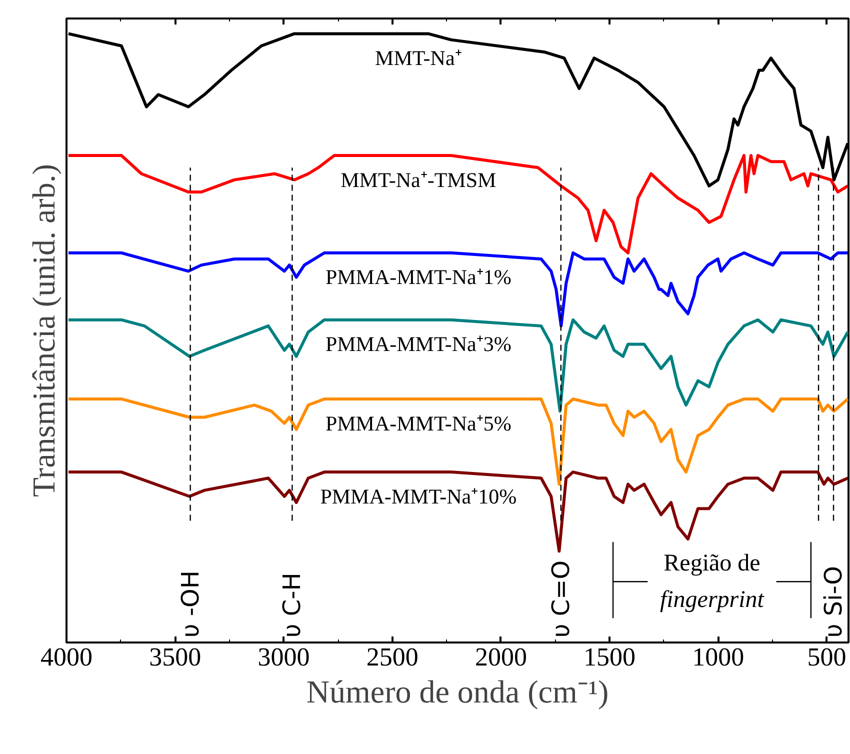 Image resolution: width=850 pixels, height=754 pixels. What do you see at coordinates (175, 657) in the screenshot?
I see `x-tick-label: 3500` at bounding box center [175, 657].